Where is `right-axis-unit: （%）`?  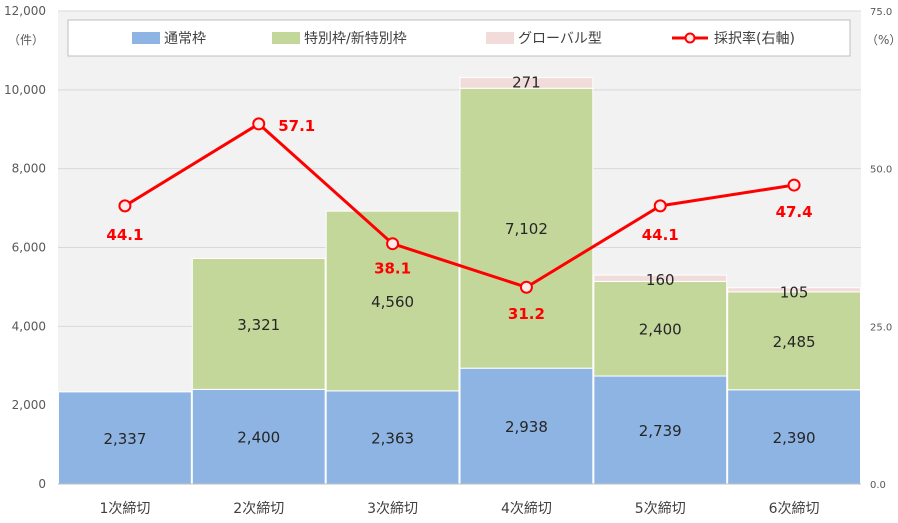 right-axis-unit: （%） is located at coordinates (882, 40).